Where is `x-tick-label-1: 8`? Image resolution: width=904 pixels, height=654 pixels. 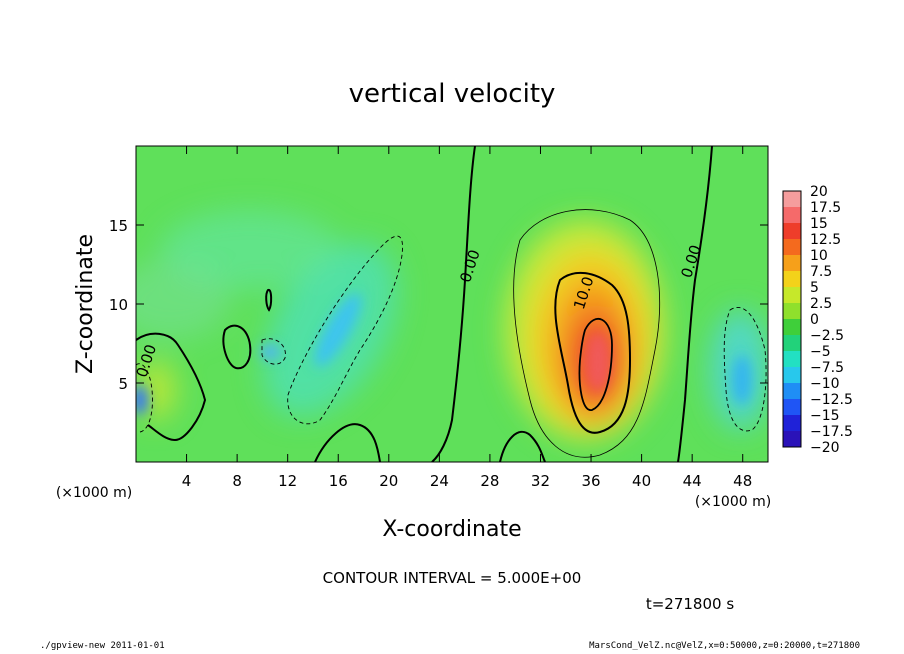 x-tick-label-1: 8 is located at coordinates (237, 481).